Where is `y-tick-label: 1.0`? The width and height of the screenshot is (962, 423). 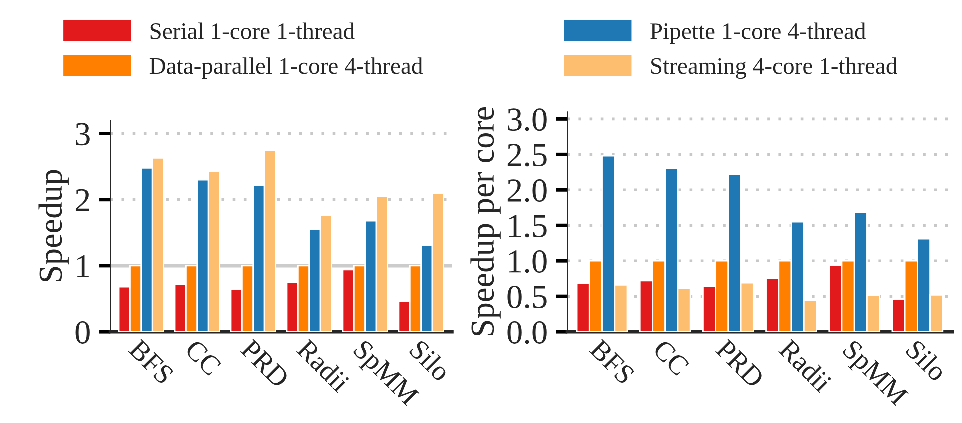 y-tick-label: 1.0 is located at coordinates (528, 262).